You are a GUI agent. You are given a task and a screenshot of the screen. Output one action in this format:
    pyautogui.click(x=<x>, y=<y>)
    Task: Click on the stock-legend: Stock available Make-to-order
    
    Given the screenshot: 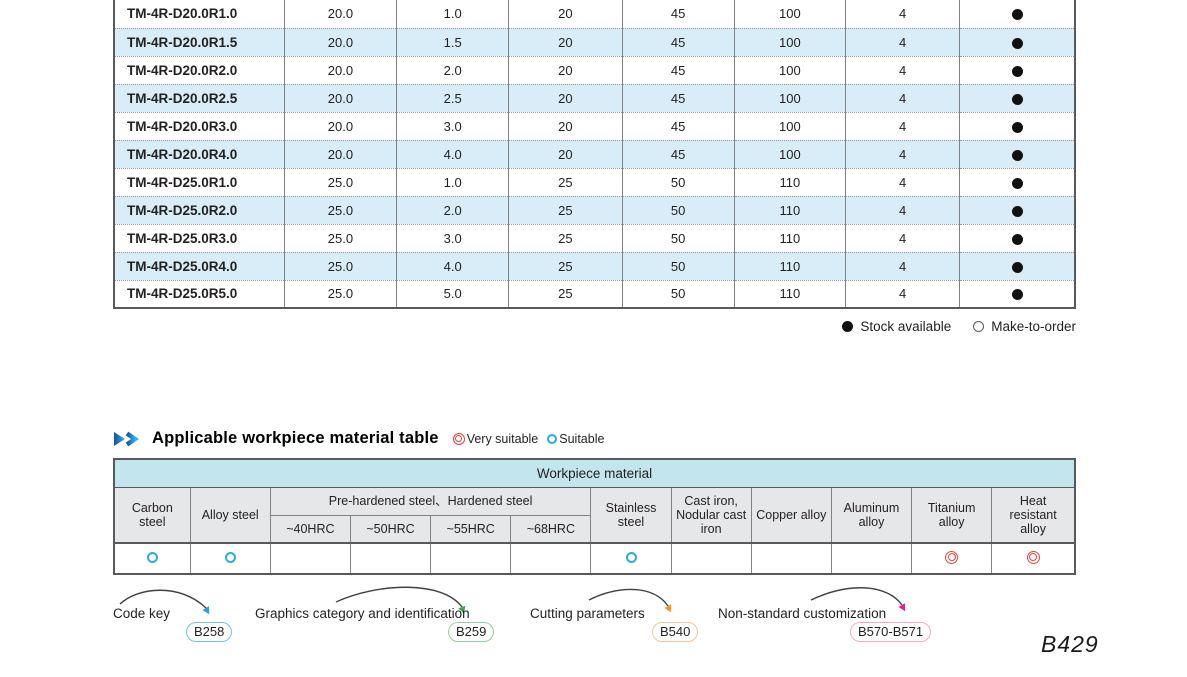 What is the action you would take?
    pyautogui.click(x=594, y=326)
    